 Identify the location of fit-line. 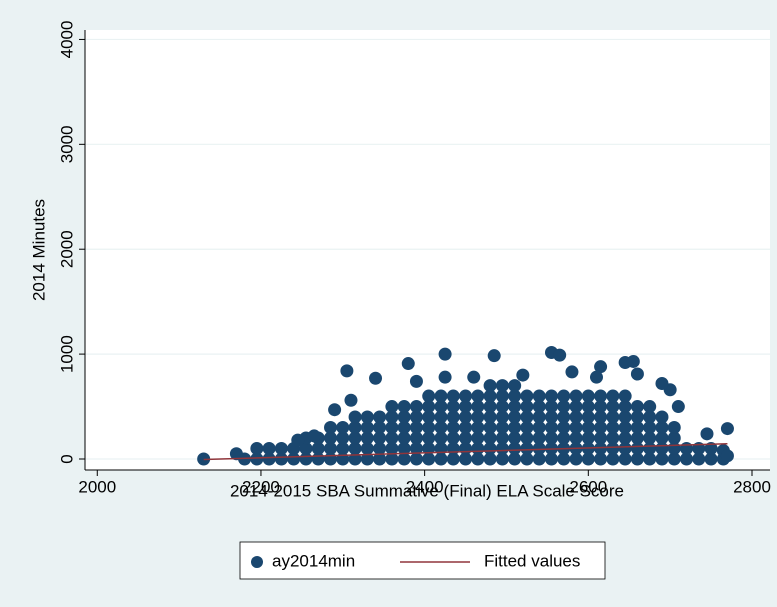
(465, 452).